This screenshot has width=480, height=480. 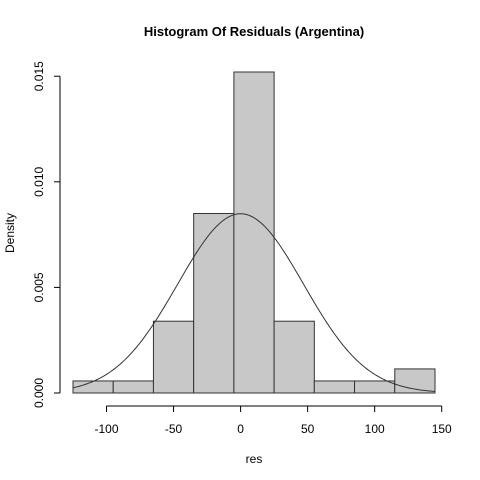 What do you see at coordinates (375, 429) in the screenshot?
I see `x-tick-label: 100` at bounding box center [375, 429].